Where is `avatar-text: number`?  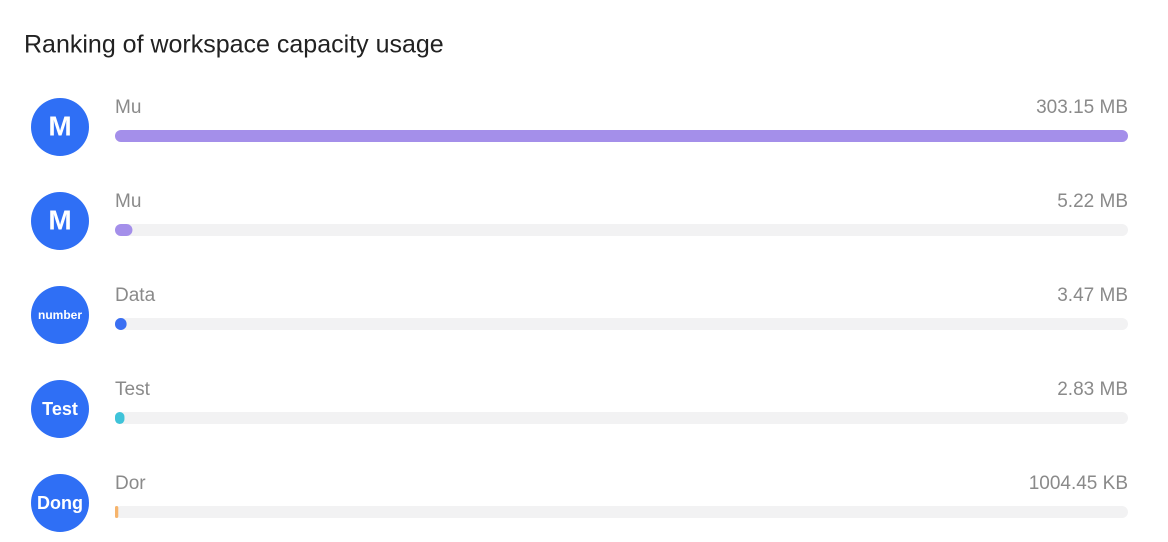 avatar-text: number is located at coordinates (60, 315).